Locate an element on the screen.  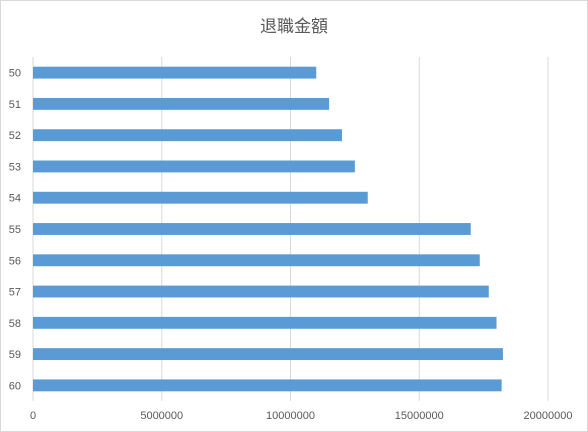
y-tick-label: 57 is located at coordinates (15, 293).